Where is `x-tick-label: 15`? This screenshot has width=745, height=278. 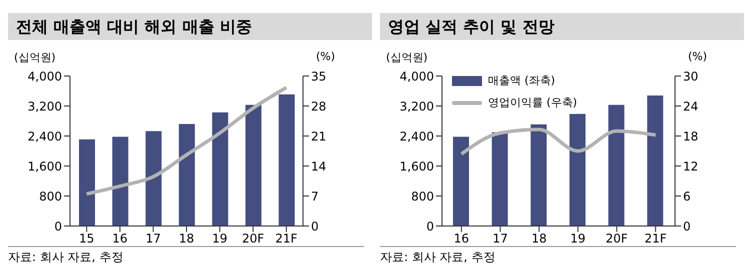 x-tick-label: 15 is located at coordinates (86, 239).